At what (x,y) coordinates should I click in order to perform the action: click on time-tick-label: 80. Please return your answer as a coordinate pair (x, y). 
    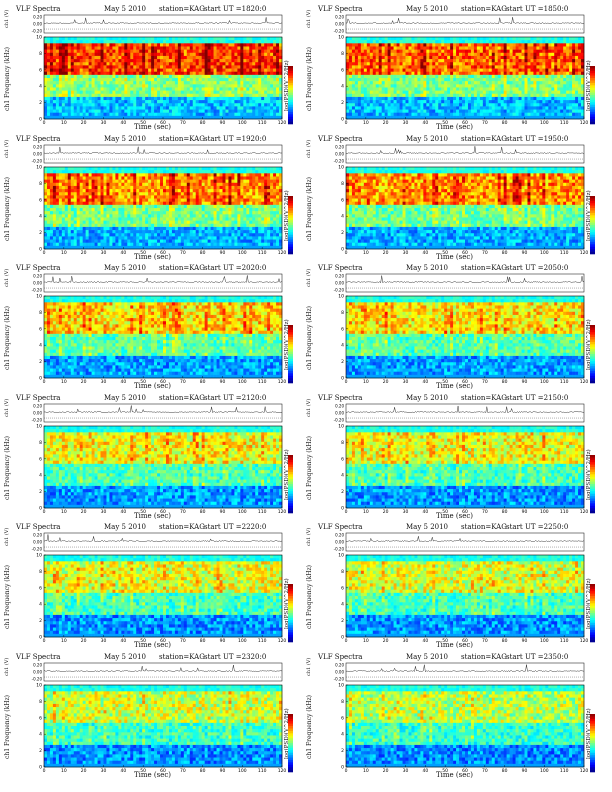
    Looking at the image, I should click on (203, 123).